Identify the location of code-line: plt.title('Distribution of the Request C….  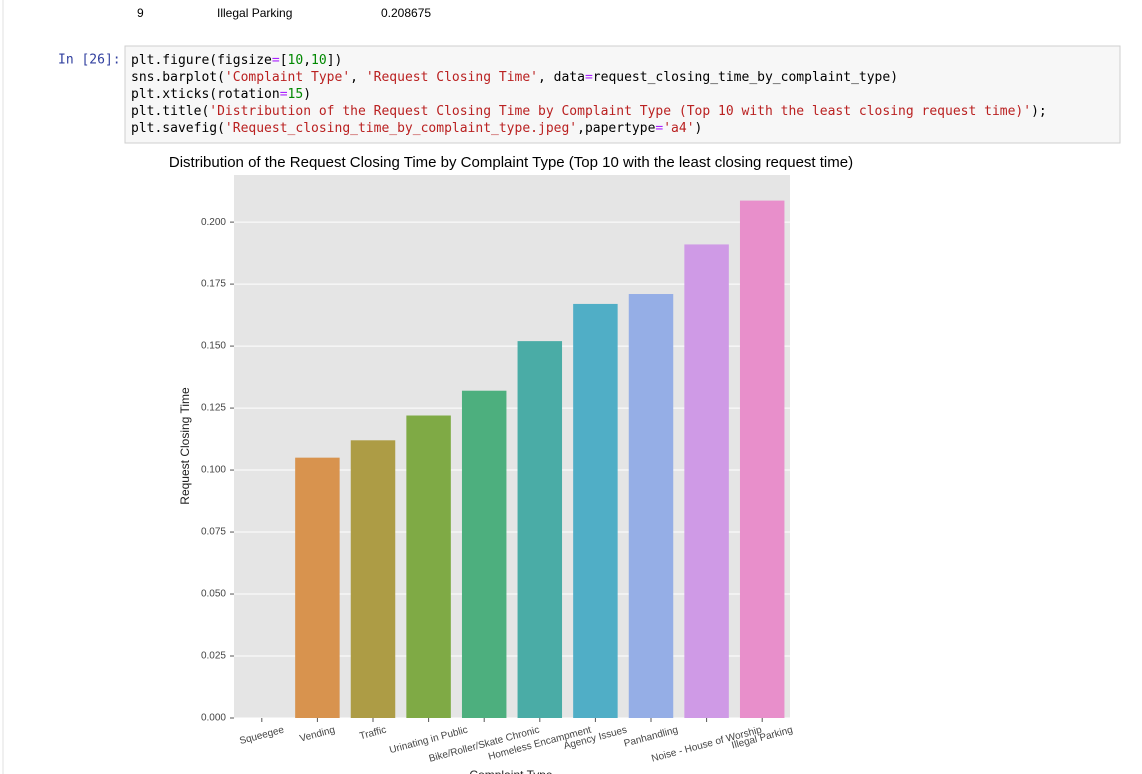
(589, 111).